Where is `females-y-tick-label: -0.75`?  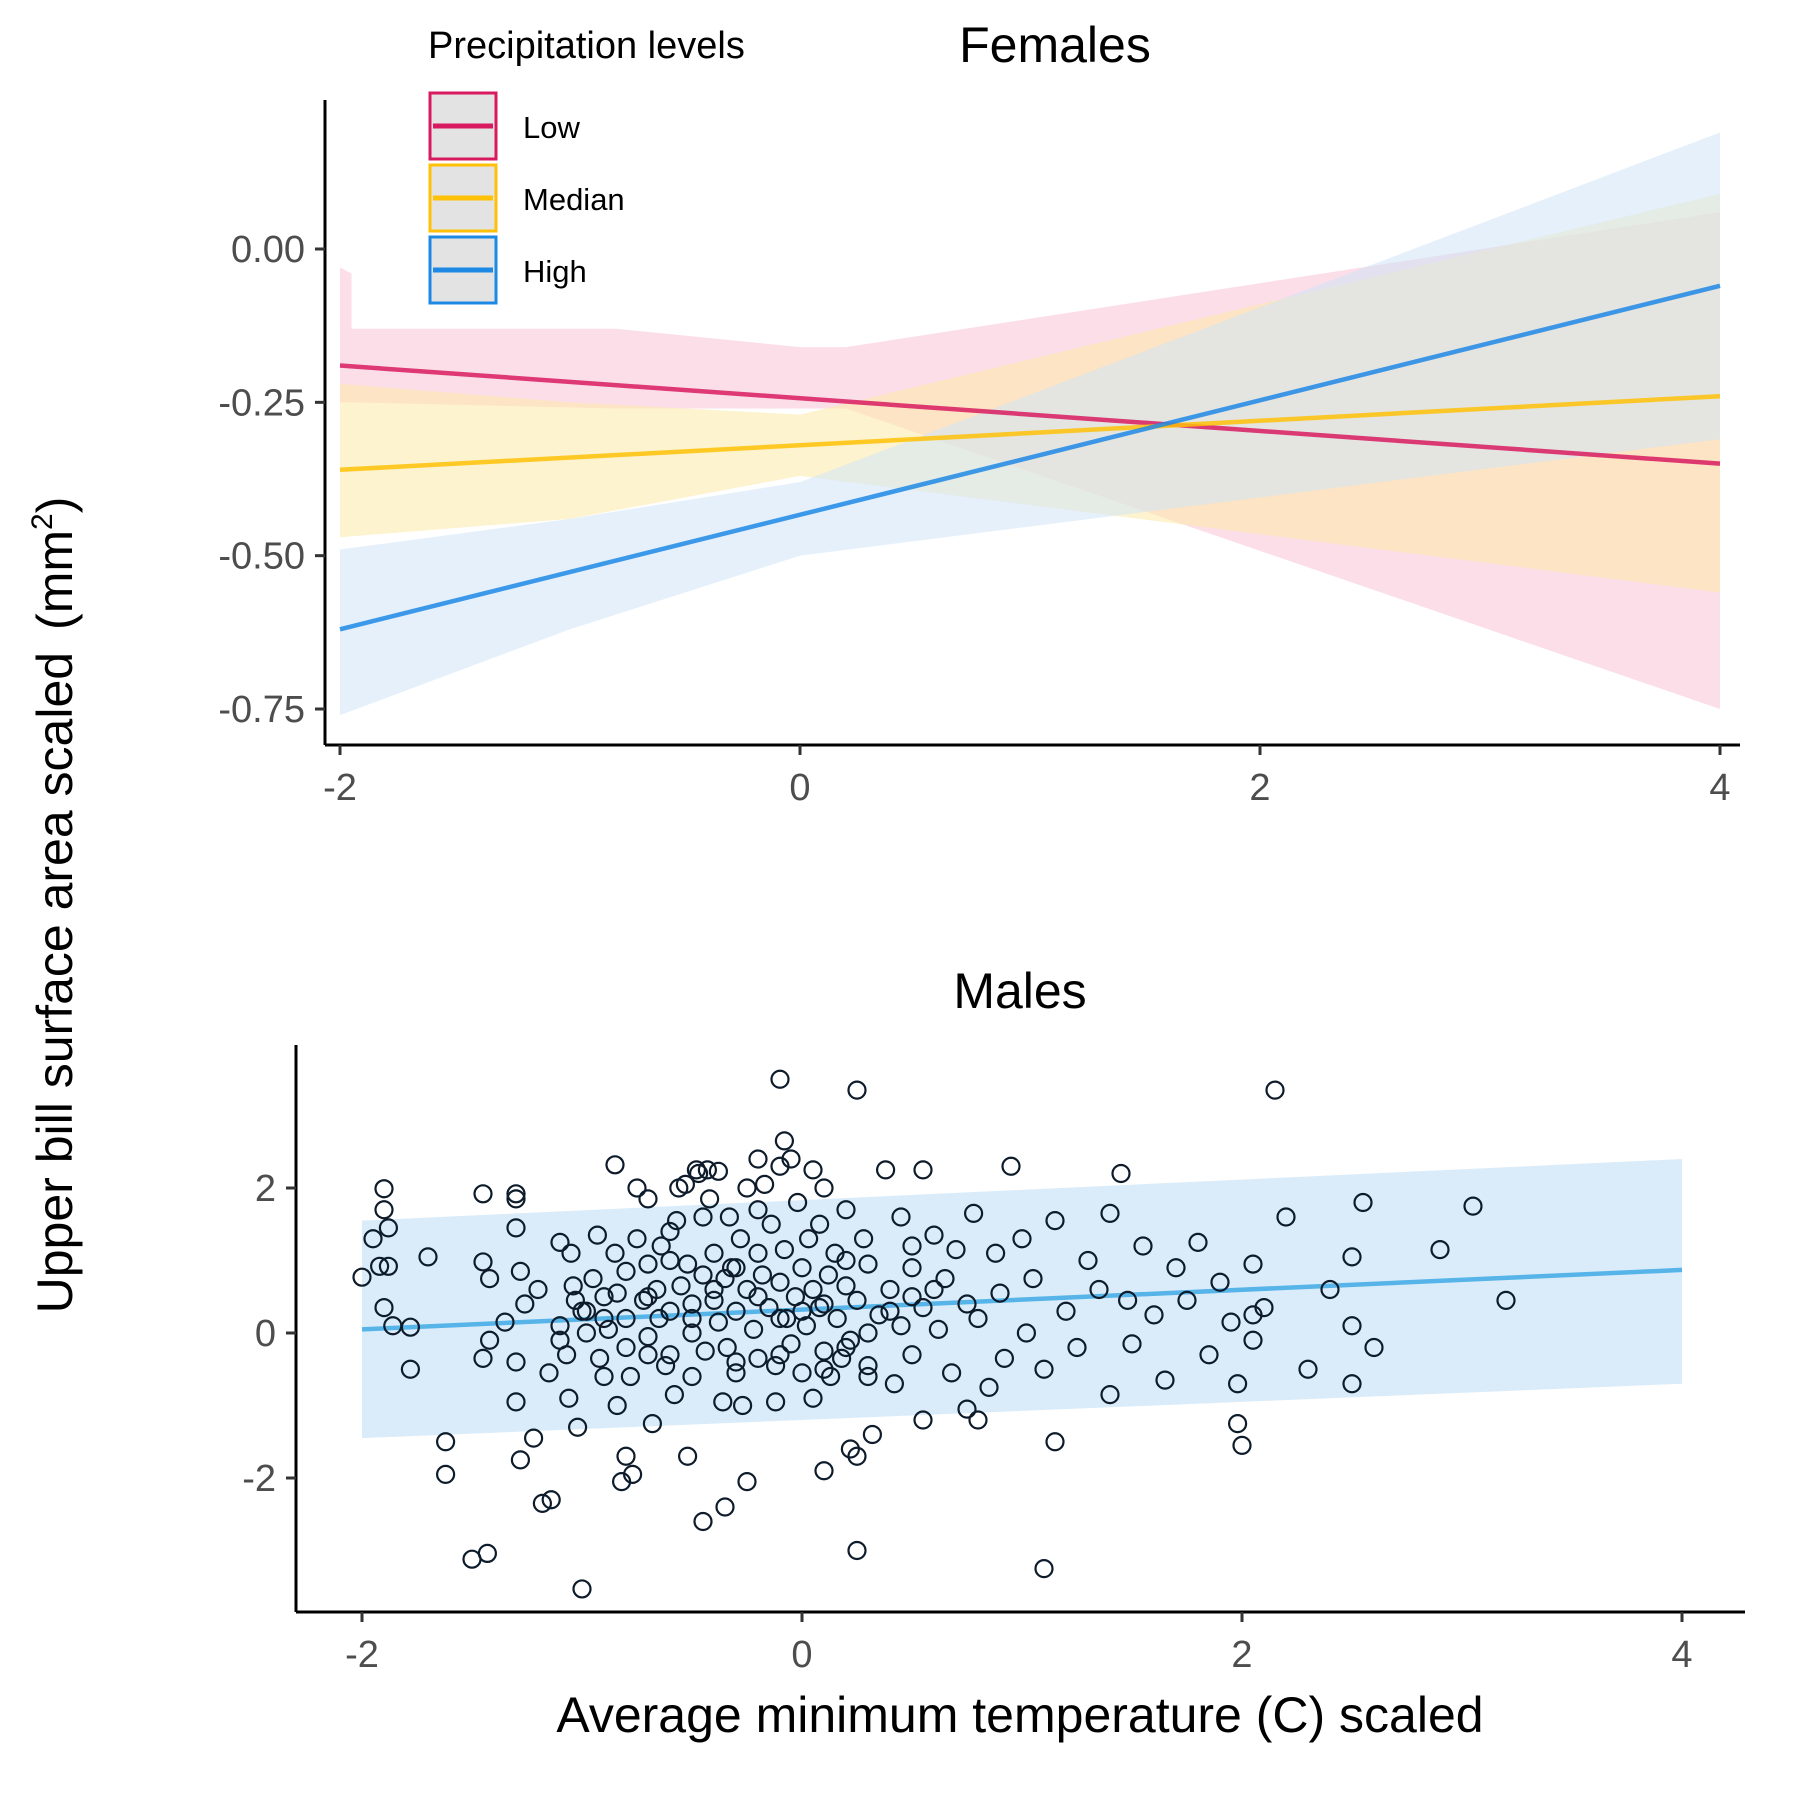 females-y-tick-label: -0.75 is located at coordinates (261, 710).